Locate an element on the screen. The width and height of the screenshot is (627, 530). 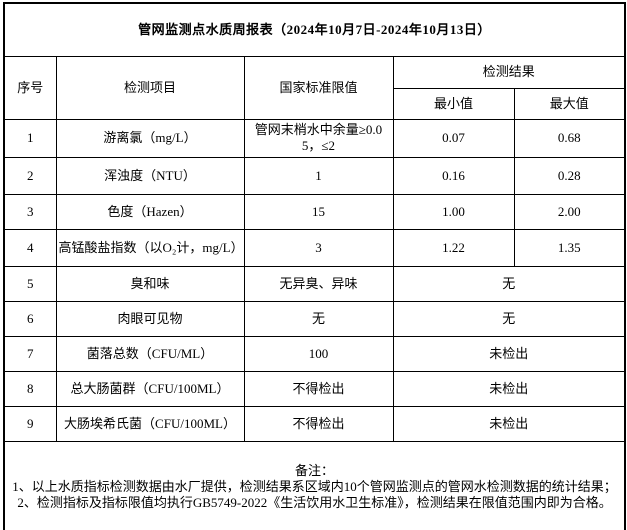
cell-item: 菌落总数（CFU/ML） is located at coordinates (150, 353).